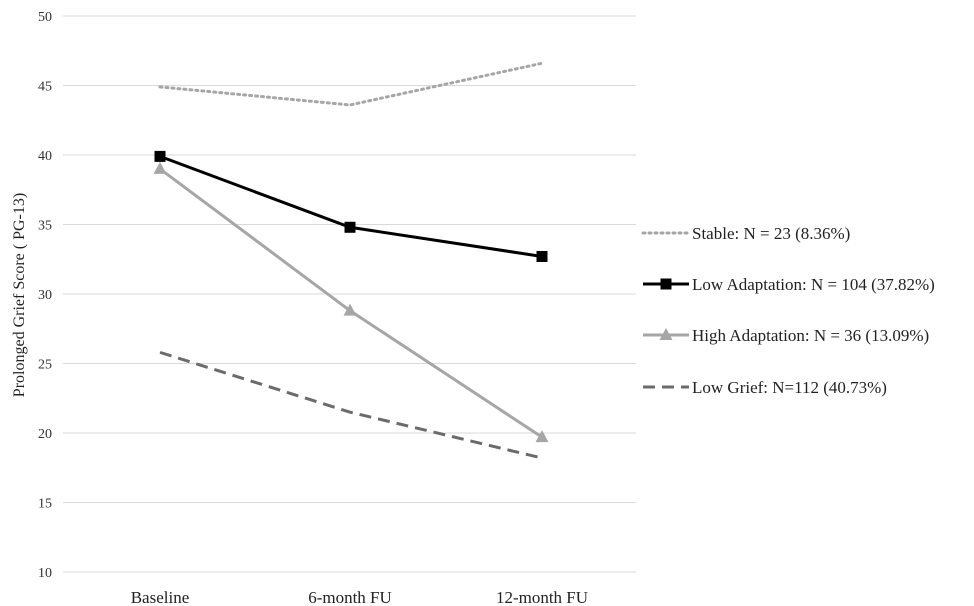 Image resolution: width=974 pixels, height=606 pixels. I want to click on x-tick-label: Baseline, so click(160, 597).